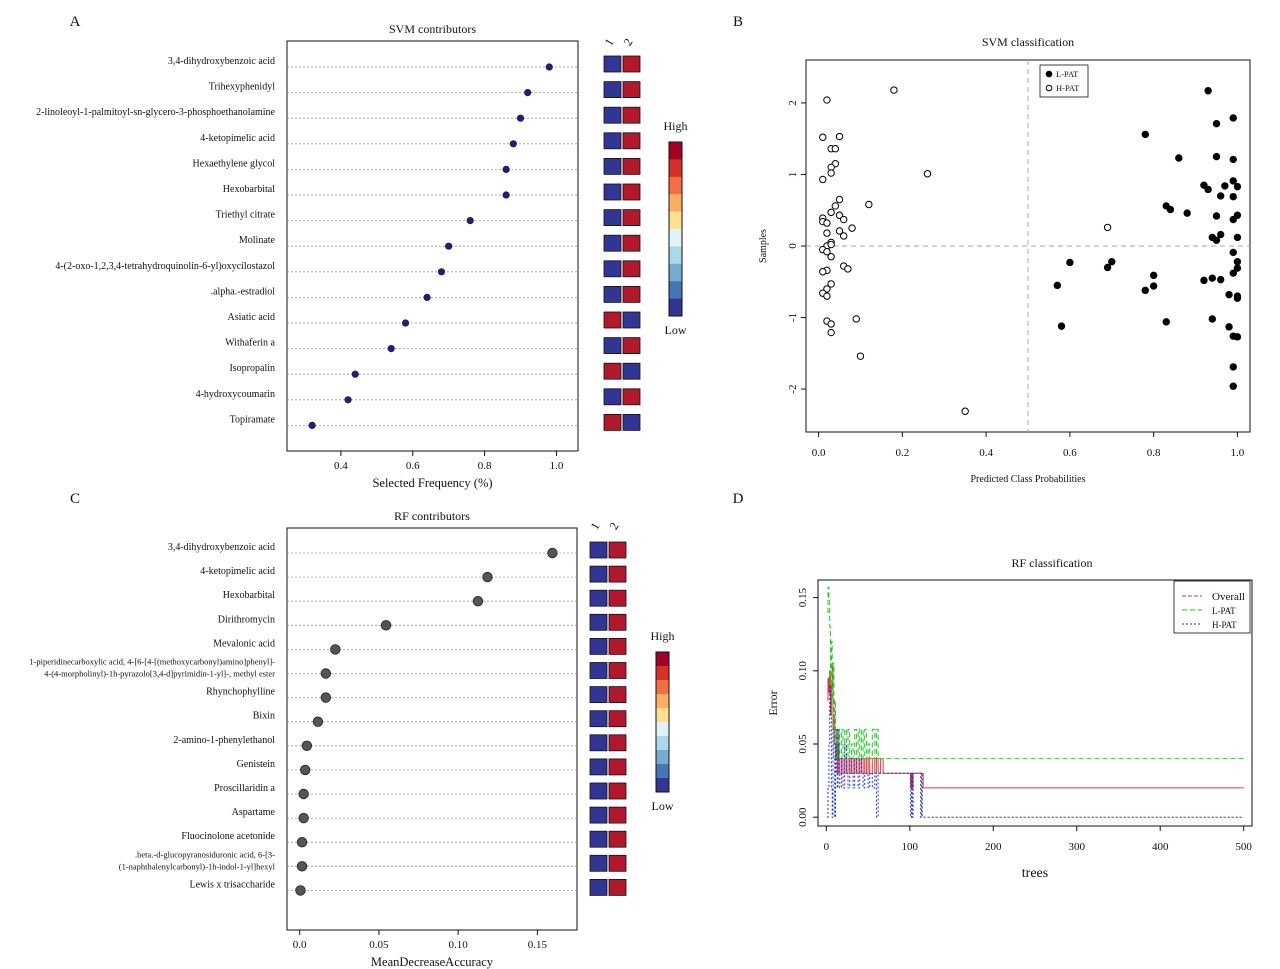  What do you see at coordinates (485, 466) in the screenshot?
I see `panel-a-x-tick-label: 0.8` at bounding box center [485, 466].